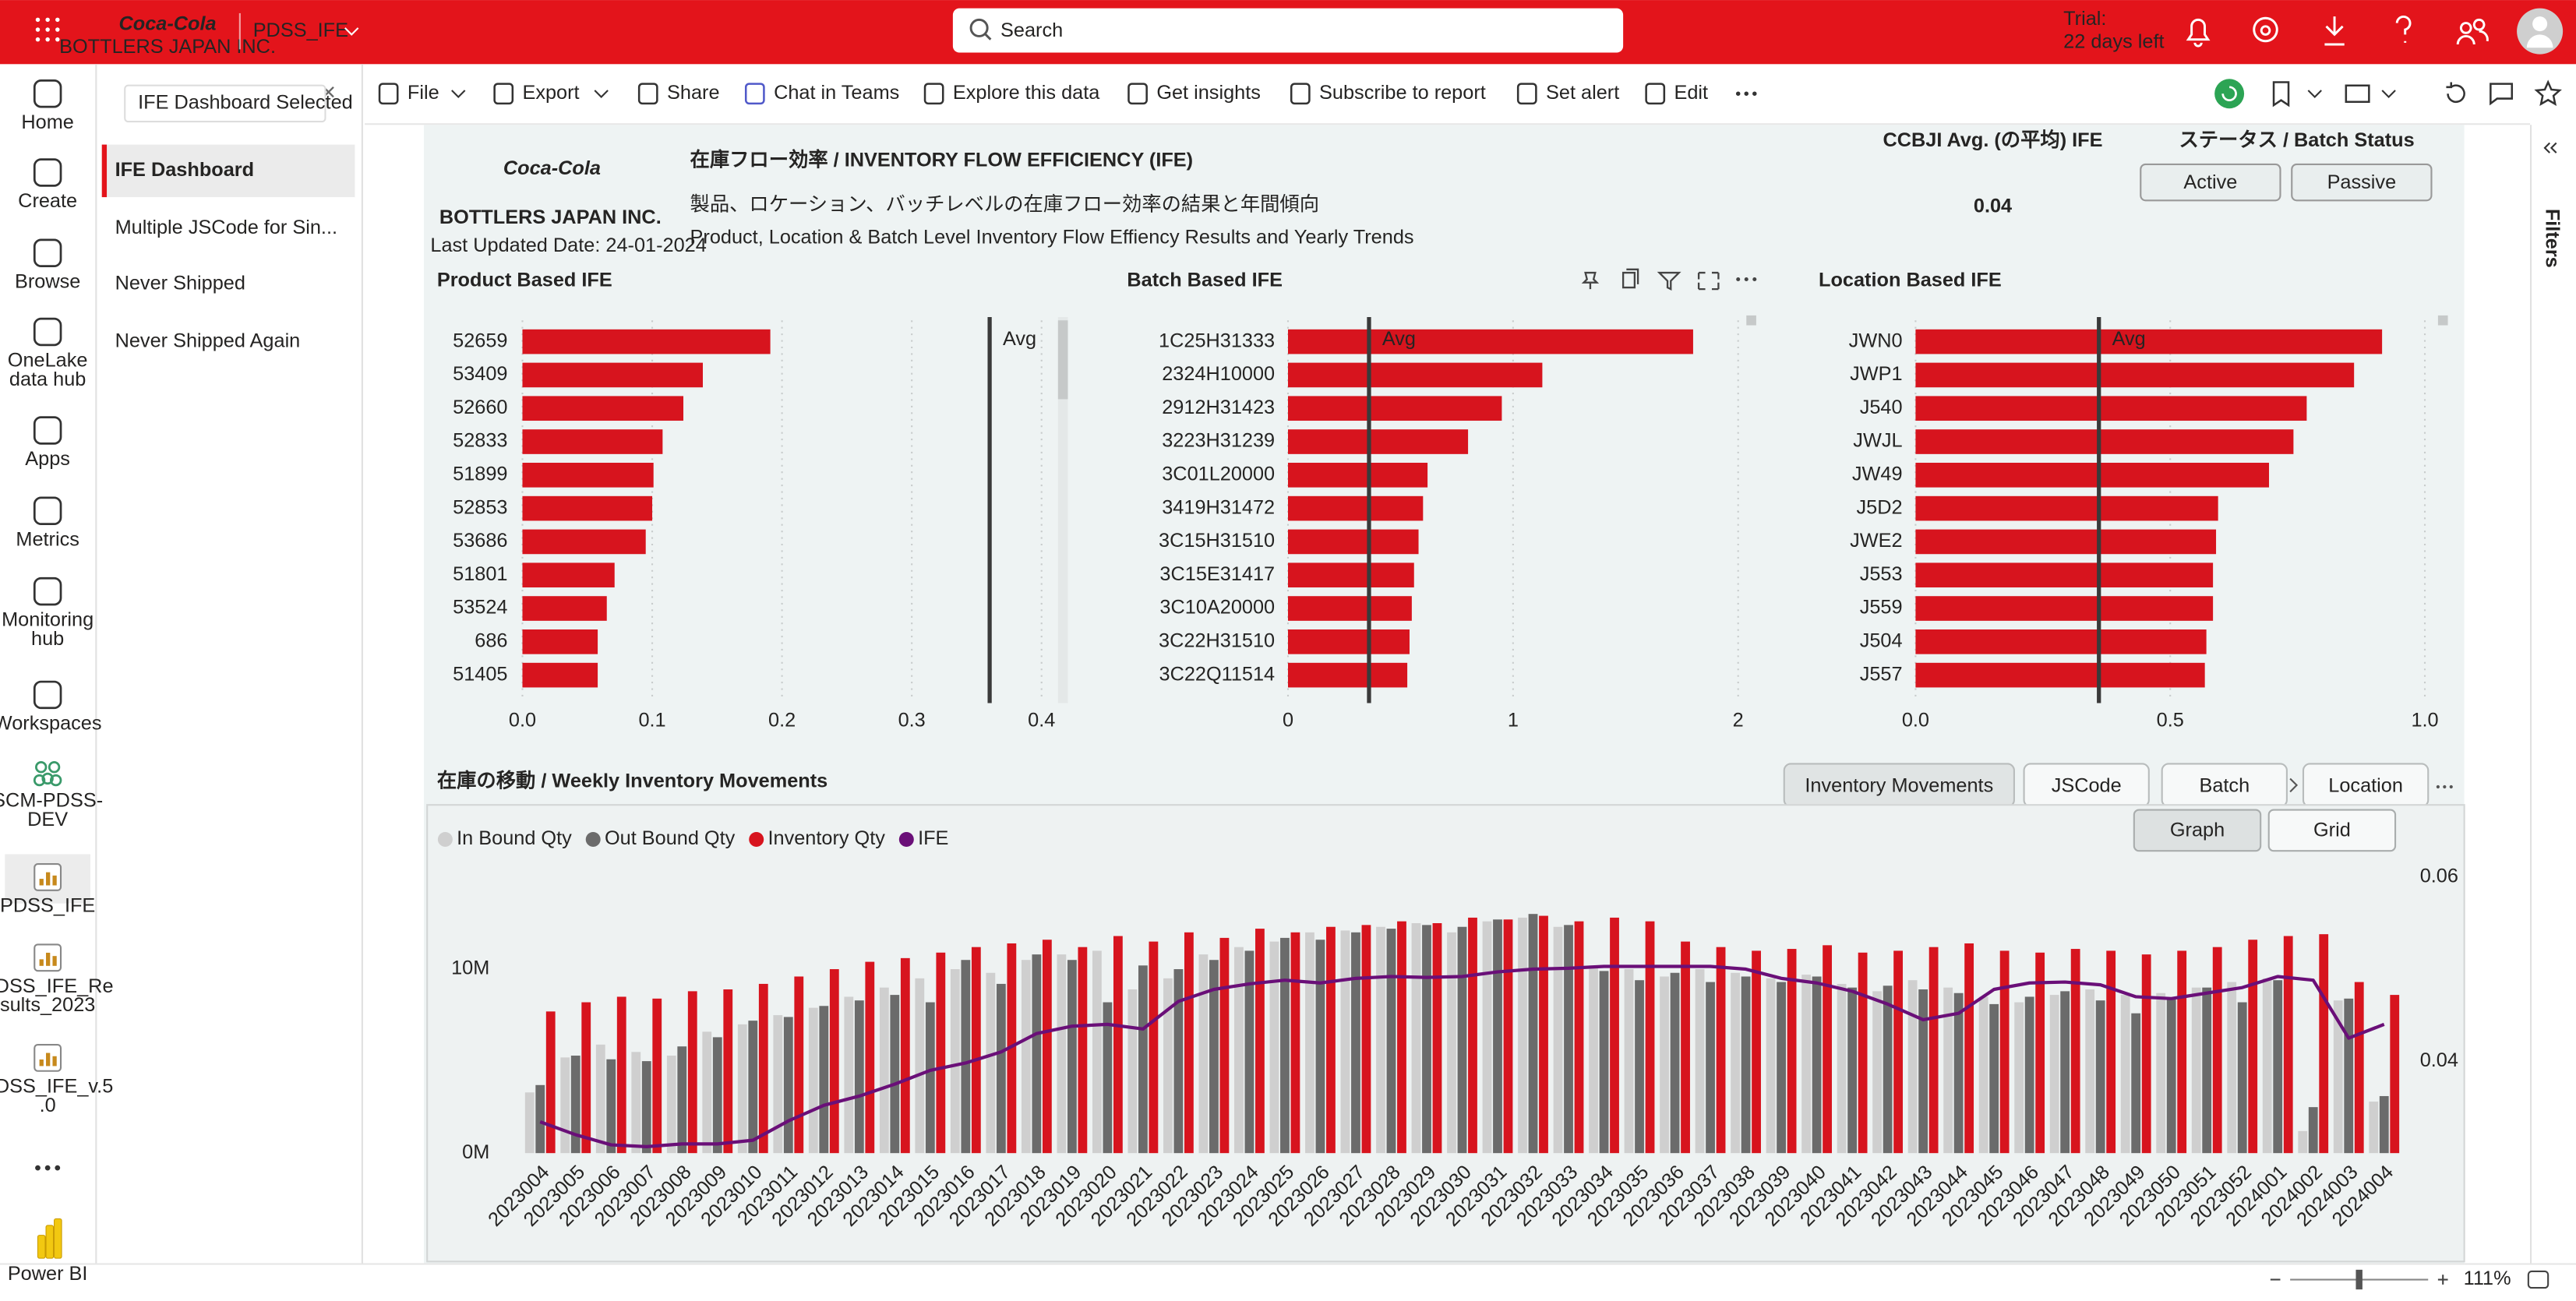  Describe the element at coordinates (2281, 95) in the screenshot. I see `bookmark-icon` at that location.